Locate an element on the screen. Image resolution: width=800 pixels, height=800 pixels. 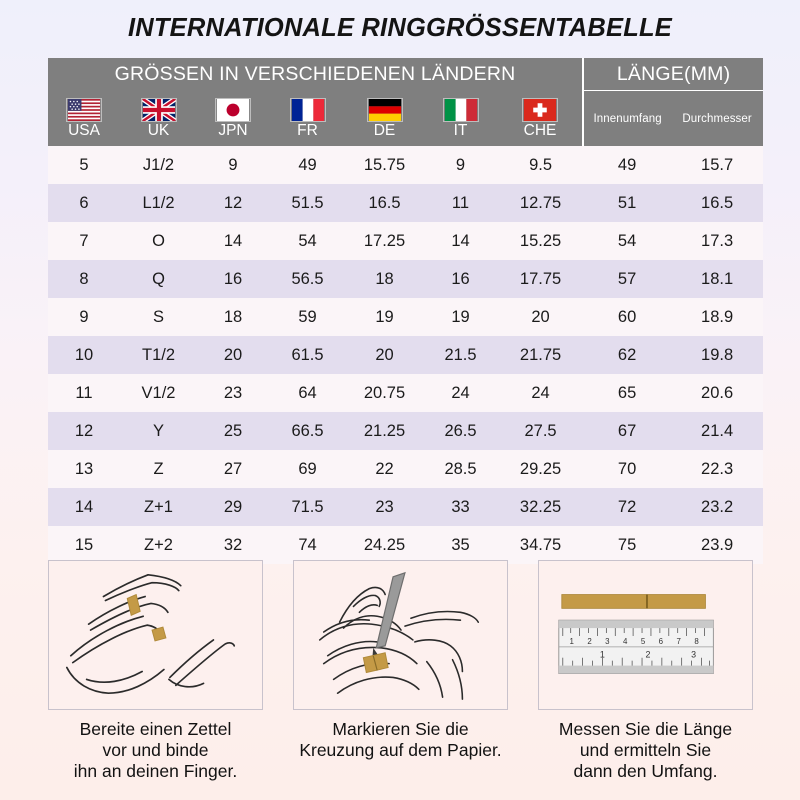
column-label-de: DE is located at coordinates (384, 131).